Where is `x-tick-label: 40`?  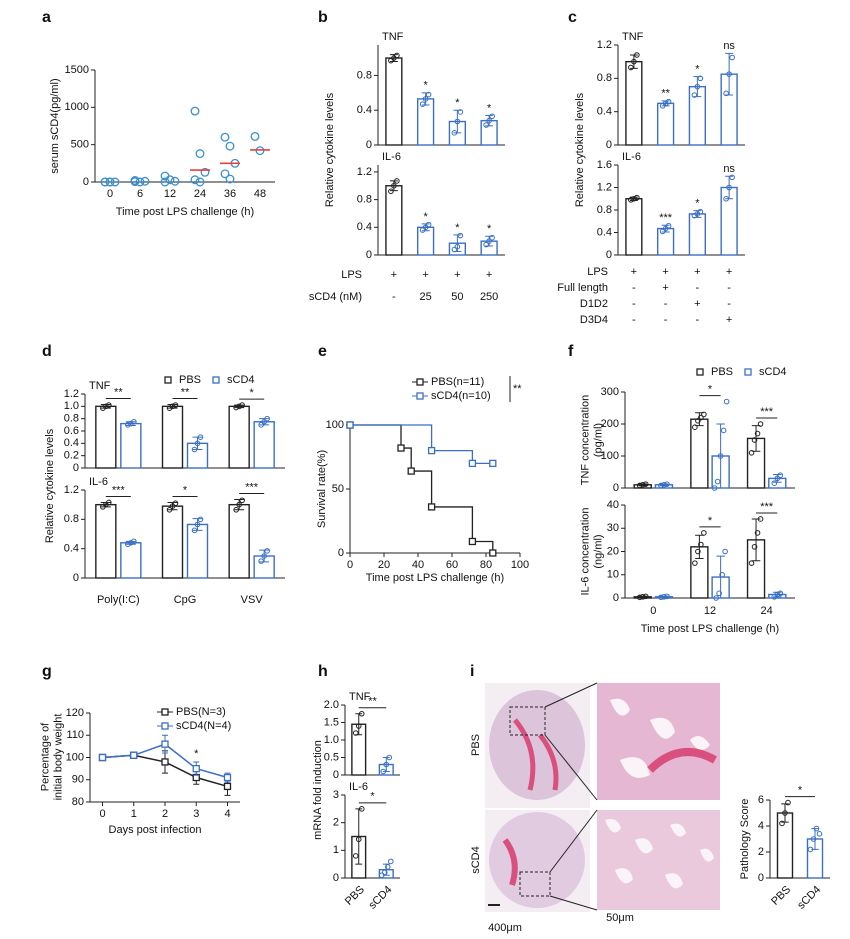
x-tick-label: 40 is located at coordinates (418, 565).